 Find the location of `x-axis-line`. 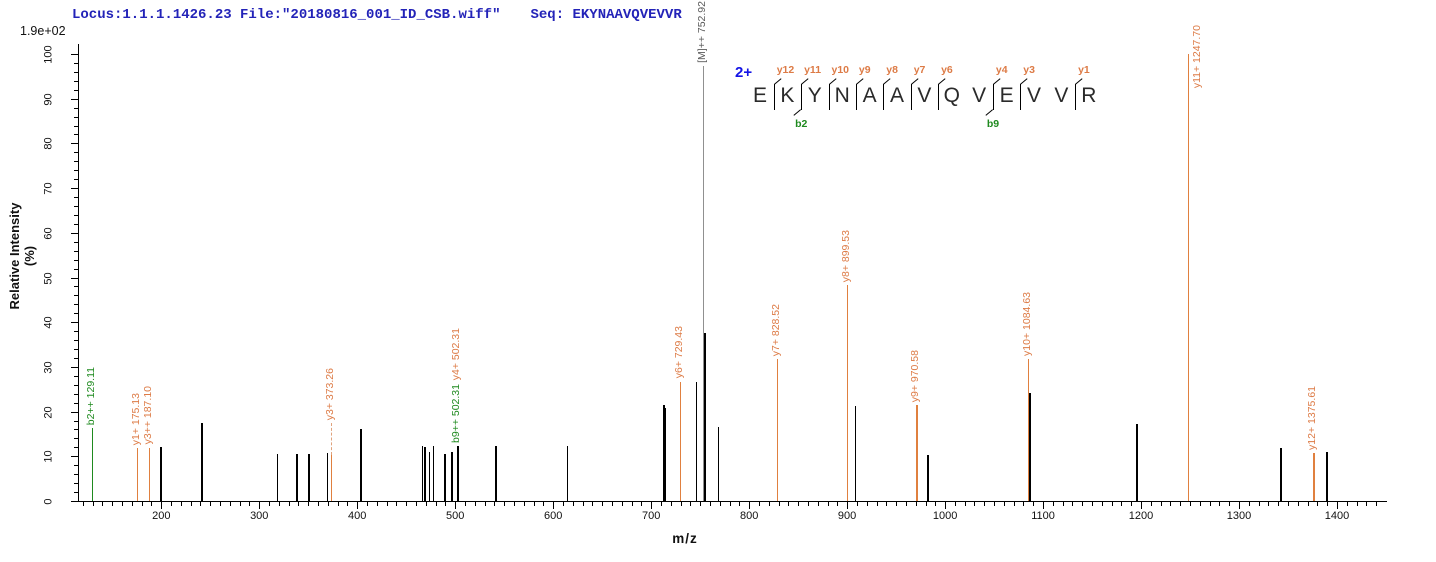

x-axis-line is located at coordinates (732, 501).